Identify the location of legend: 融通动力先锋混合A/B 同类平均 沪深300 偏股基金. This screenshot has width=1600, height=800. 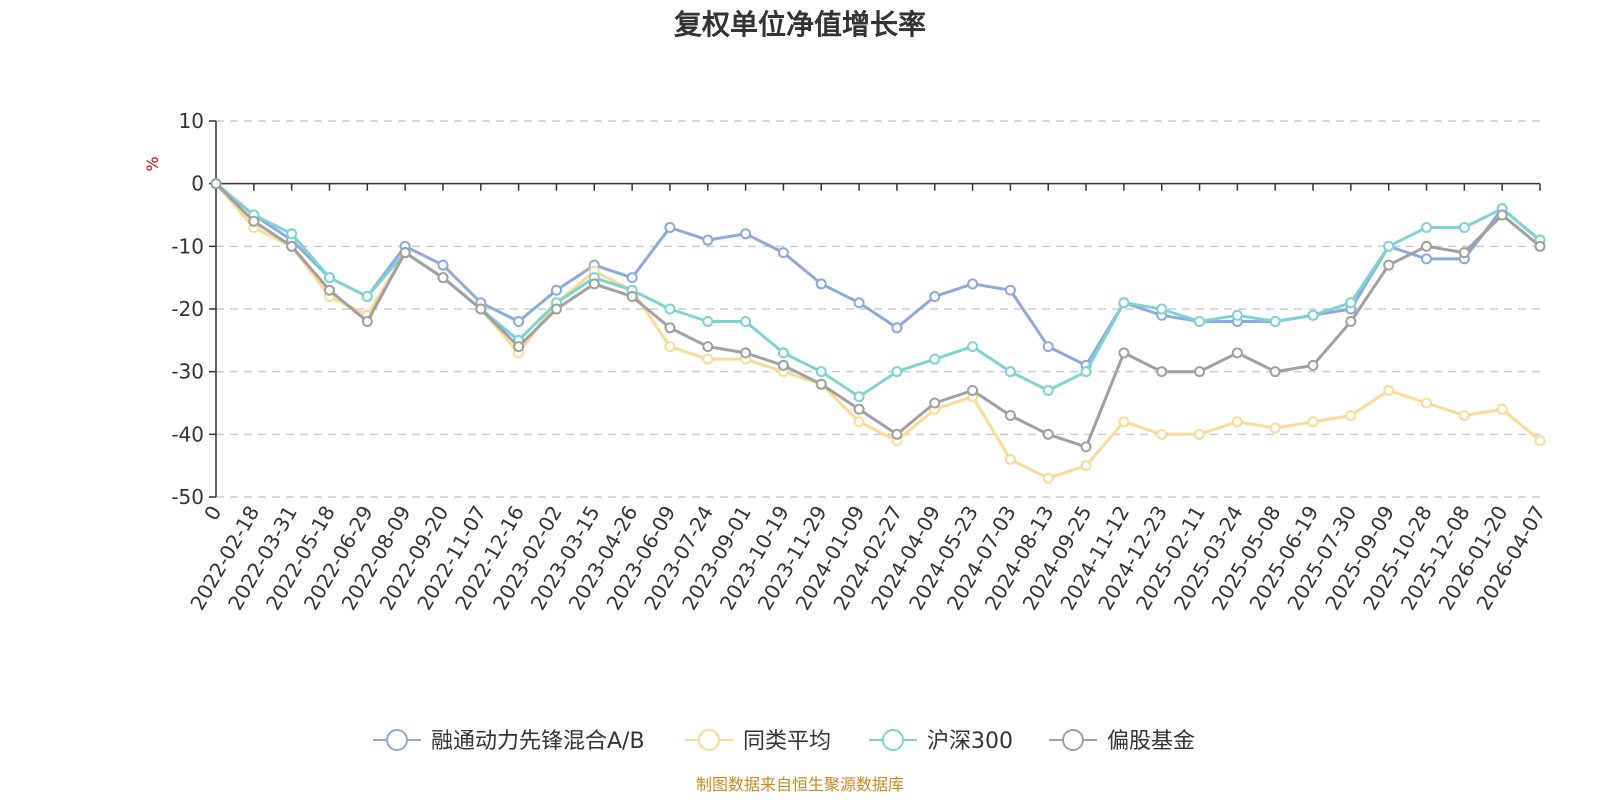
(784, 741).